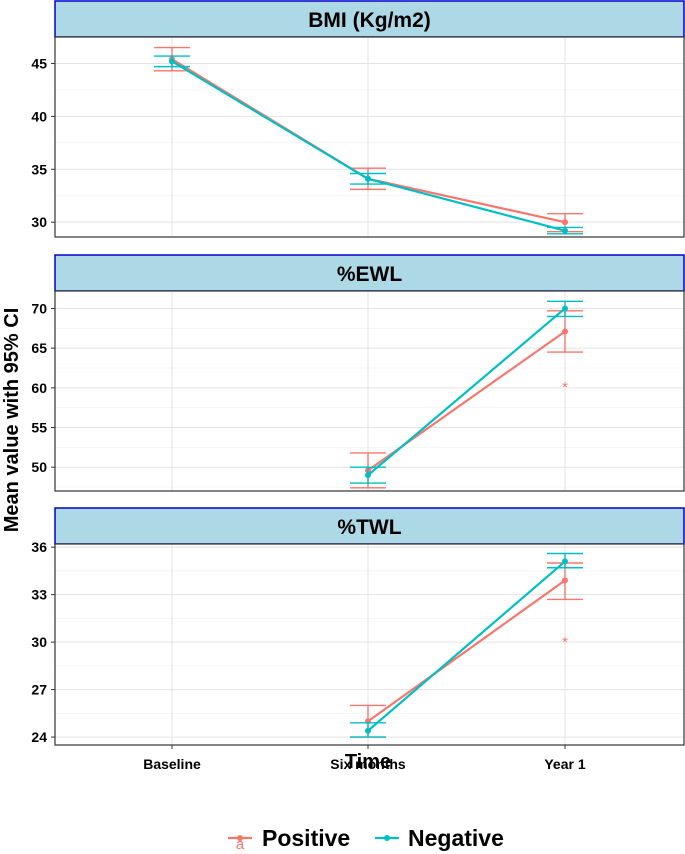  What do you see at coordinates (39, 348) in the screenshot?
I see `y-tick-label: 65` at bounding box center [39, 348].